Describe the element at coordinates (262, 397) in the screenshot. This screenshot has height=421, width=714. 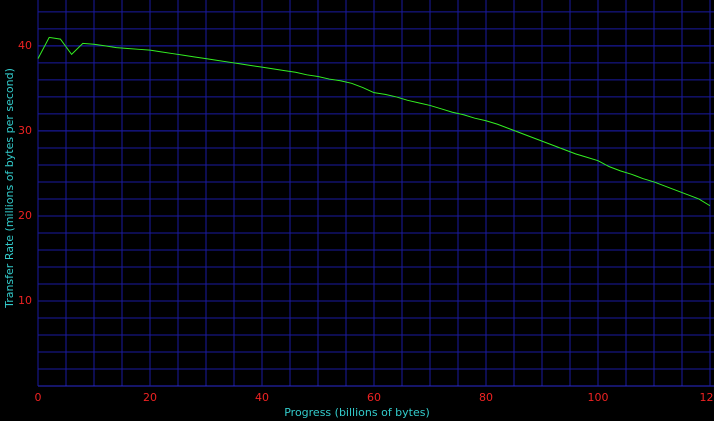
I see `x-tick-label: 40` at that location.